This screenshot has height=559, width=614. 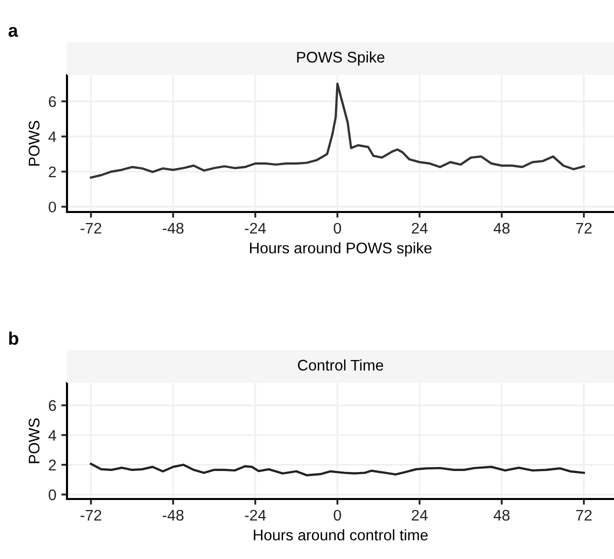 I want to click on text: a, so click(x=13, y=31).